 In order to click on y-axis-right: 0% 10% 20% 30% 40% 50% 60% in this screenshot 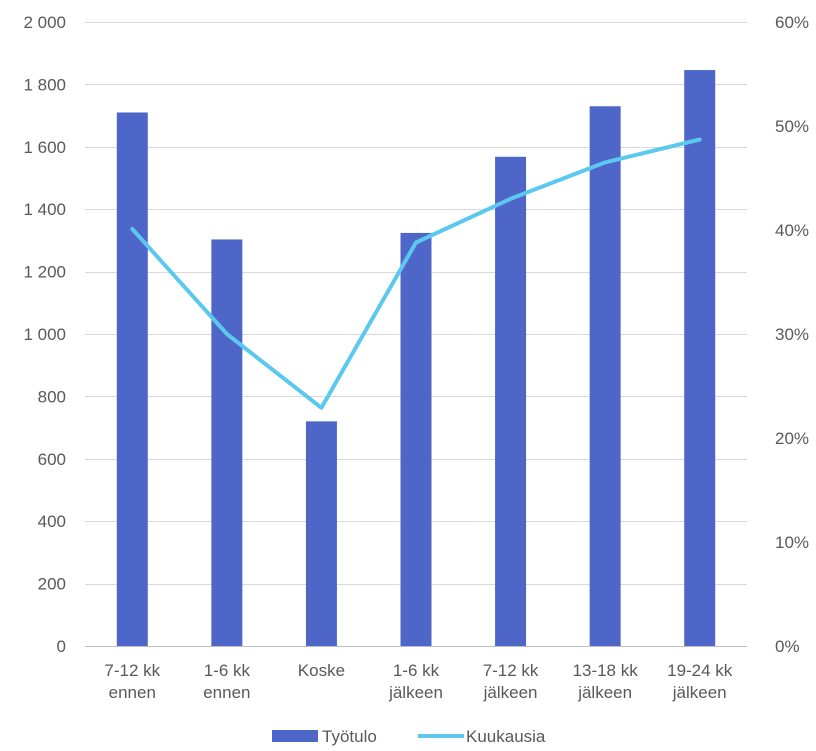, I will do `click(792, 334)`.